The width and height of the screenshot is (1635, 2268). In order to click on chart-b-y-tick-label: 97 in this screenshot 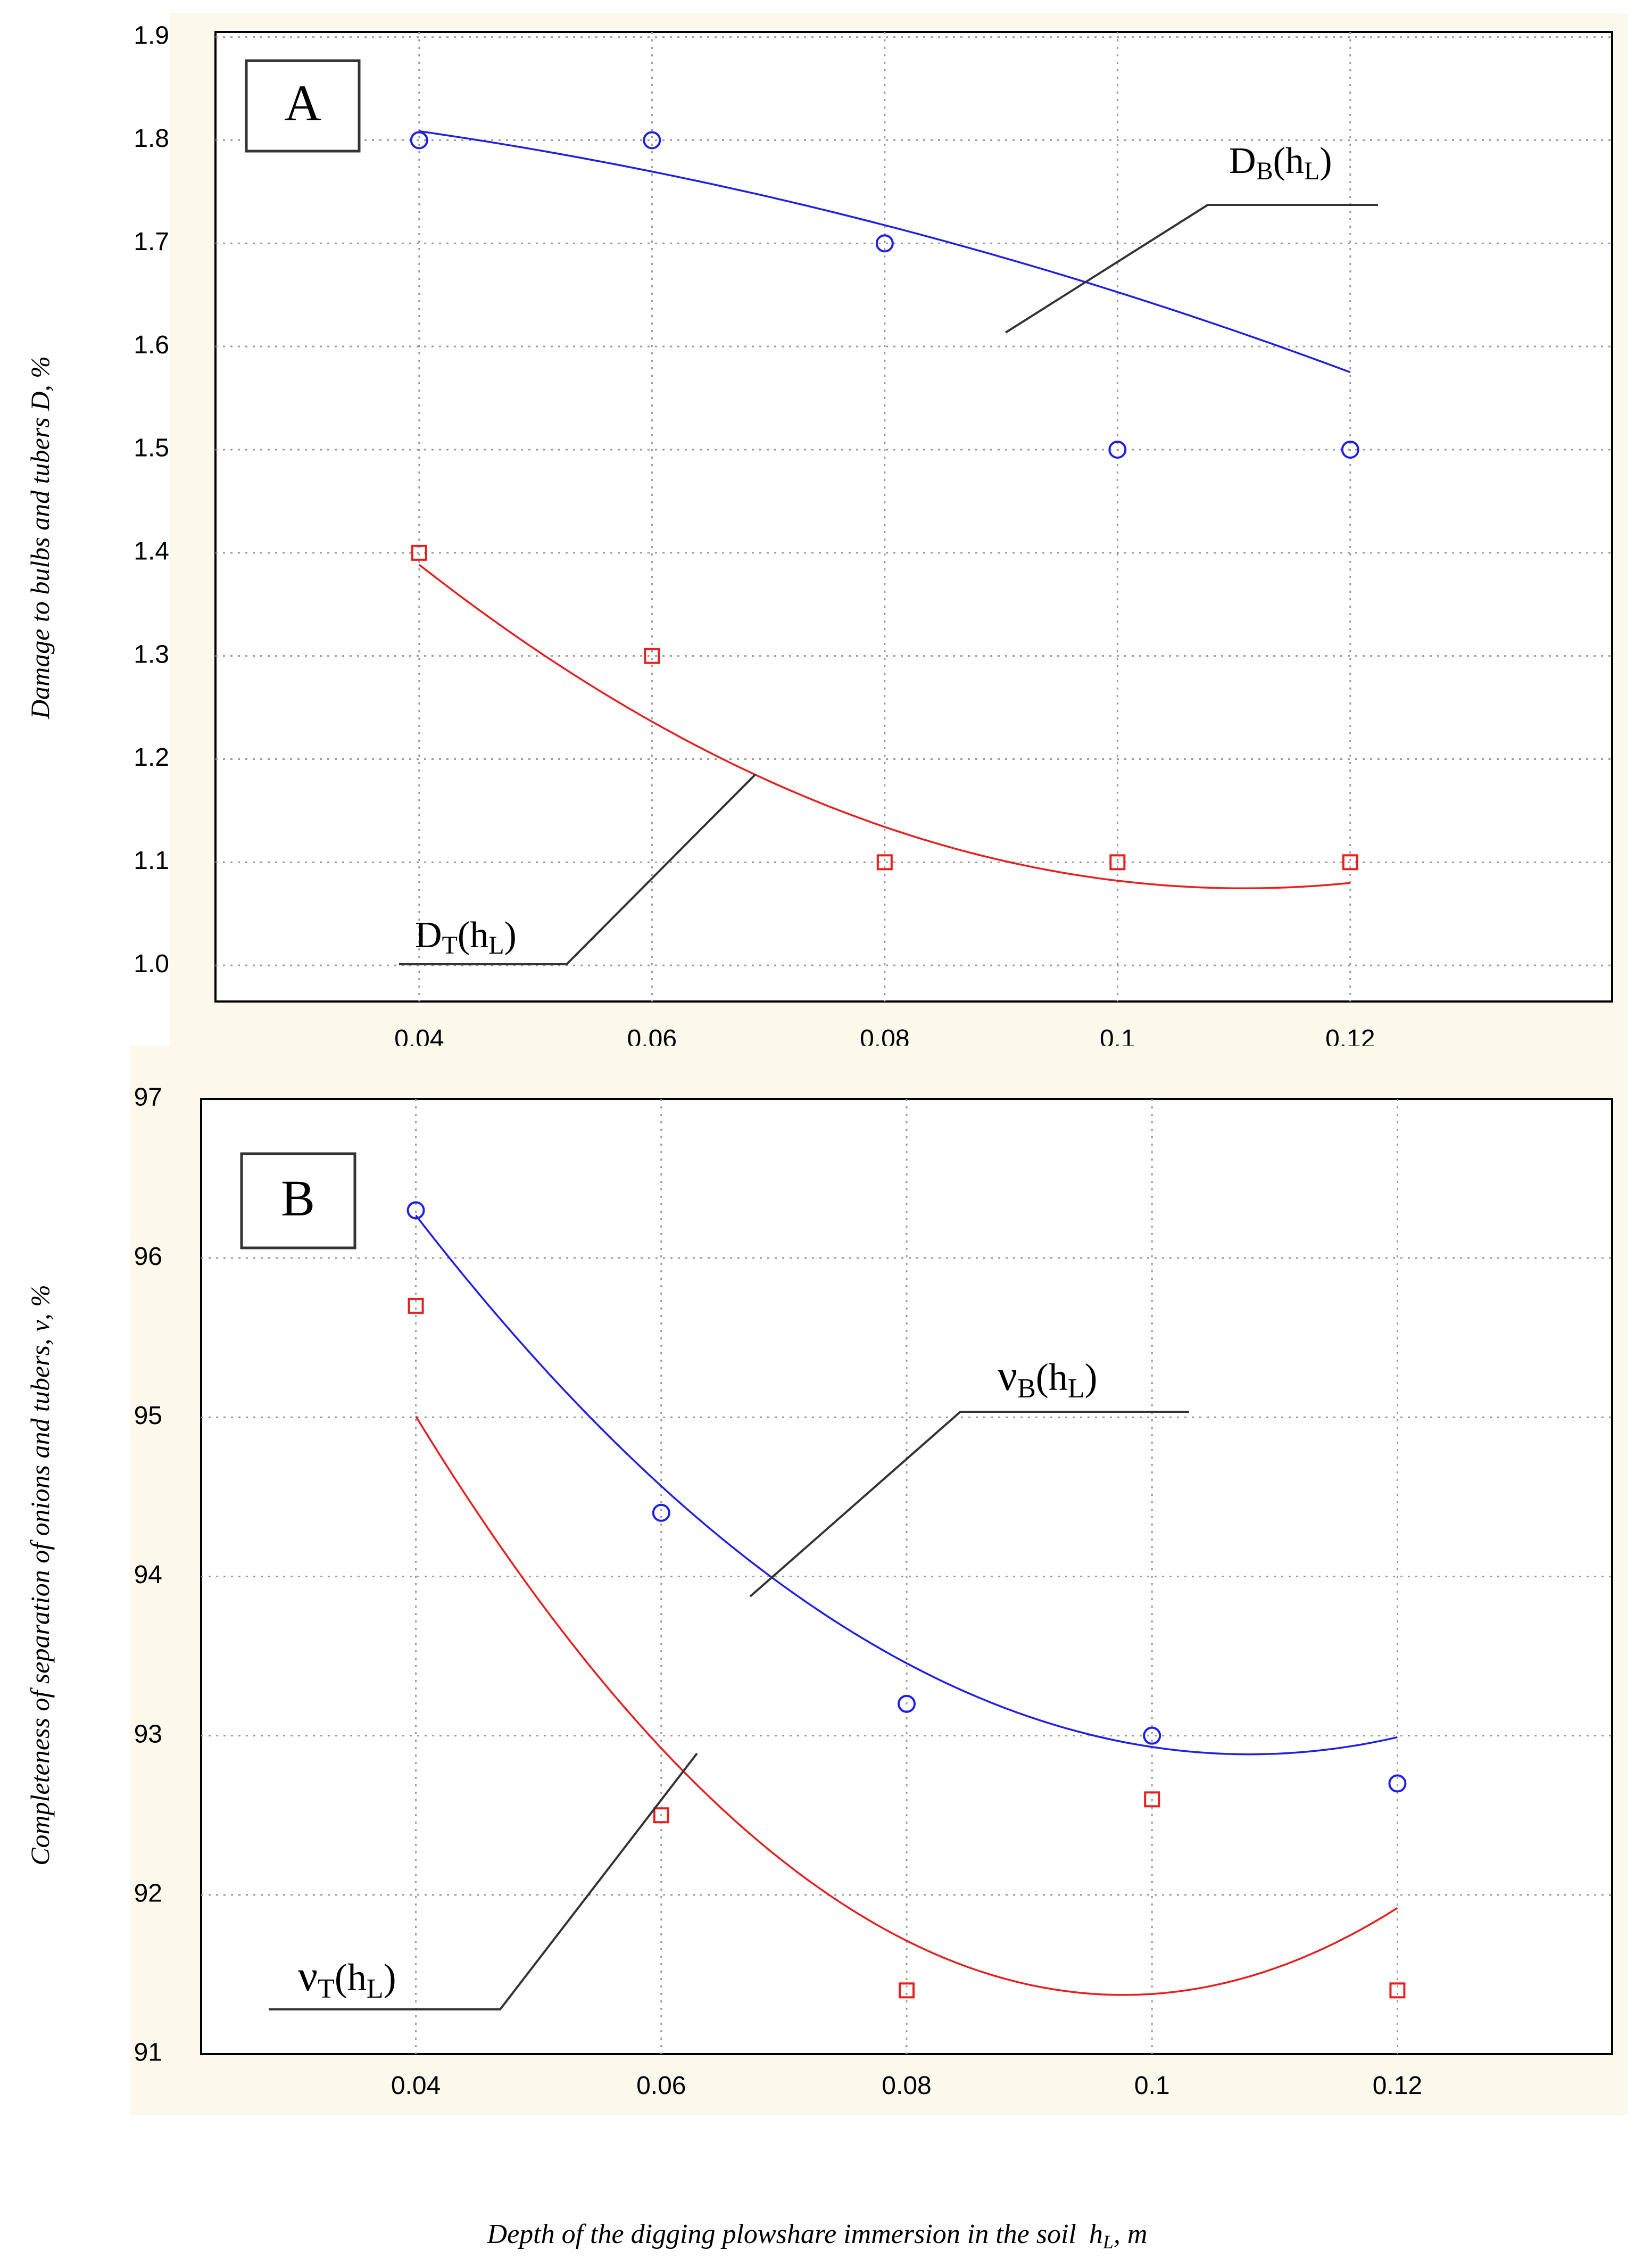, I will do `click(148, 1098)`.